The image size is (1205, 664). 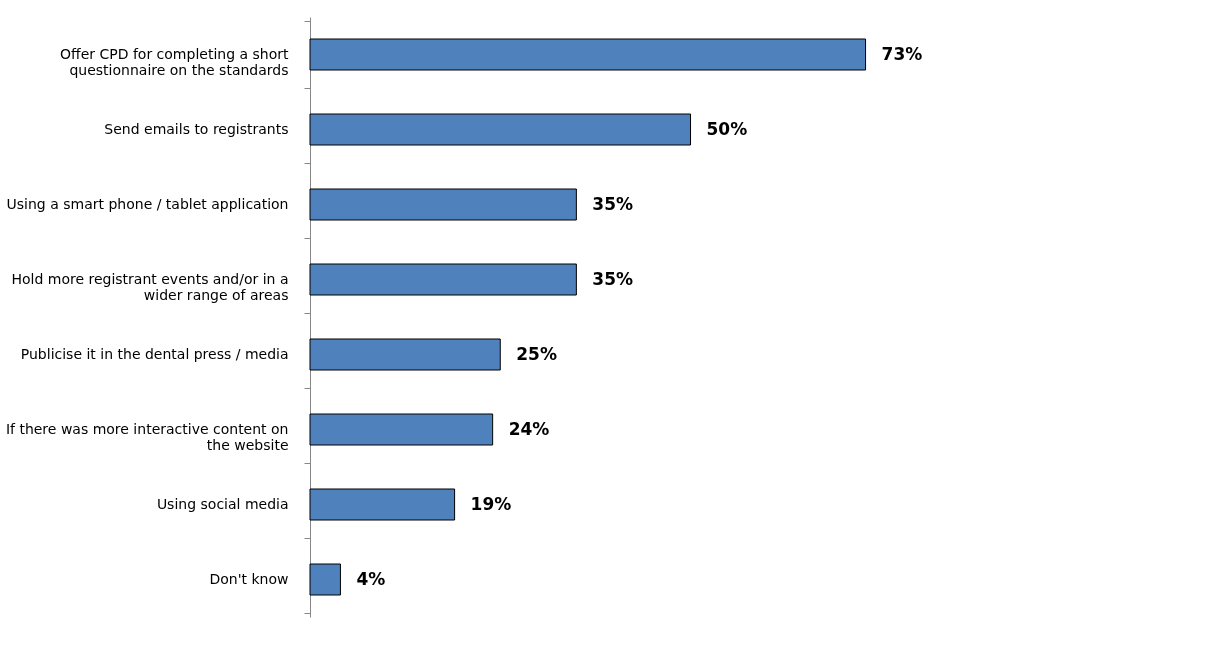 What do you see at coordinates (727, 128) in the screenshot?
I see `data-label: 50%` at bounding box center [727, 128].